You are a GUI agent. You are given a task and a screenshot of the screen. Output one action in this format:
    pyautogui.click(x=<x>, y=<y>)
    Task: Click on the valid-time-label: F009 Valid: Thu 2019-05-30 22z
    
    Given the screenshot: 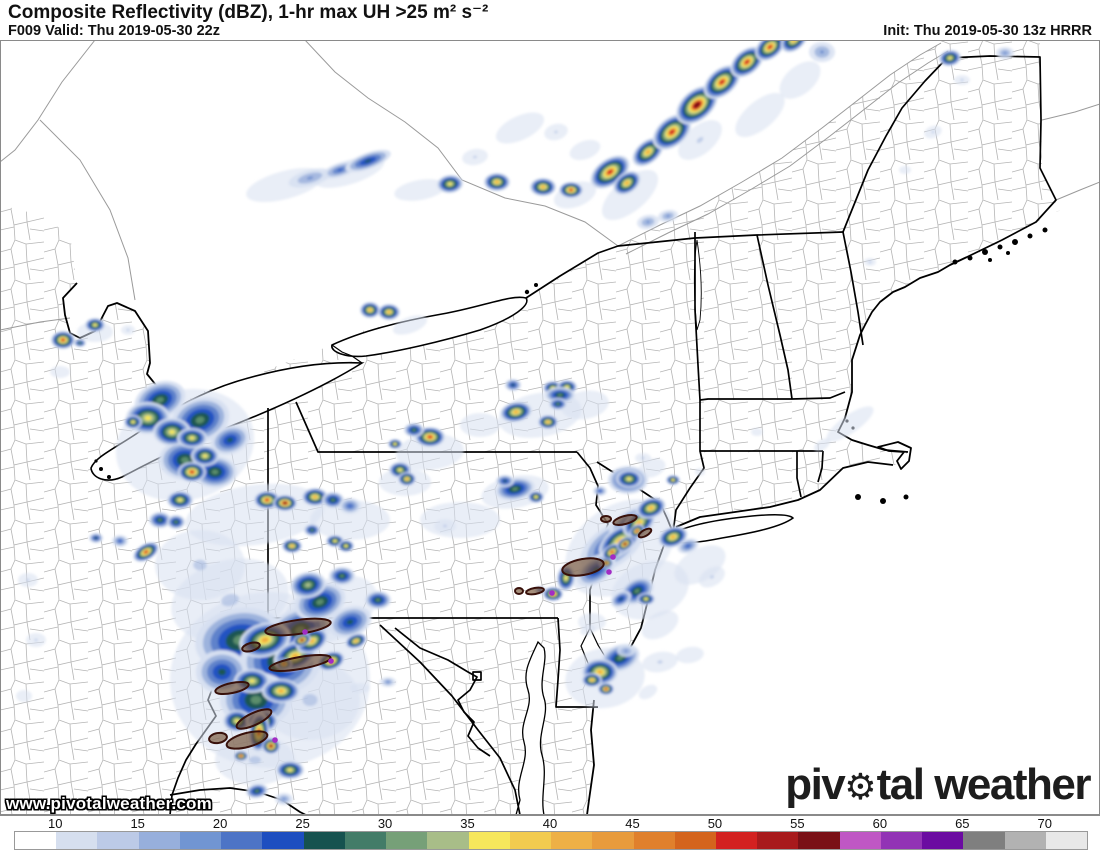 What is the action you would take?
    pyautogui.click(x=114, y=31)
    